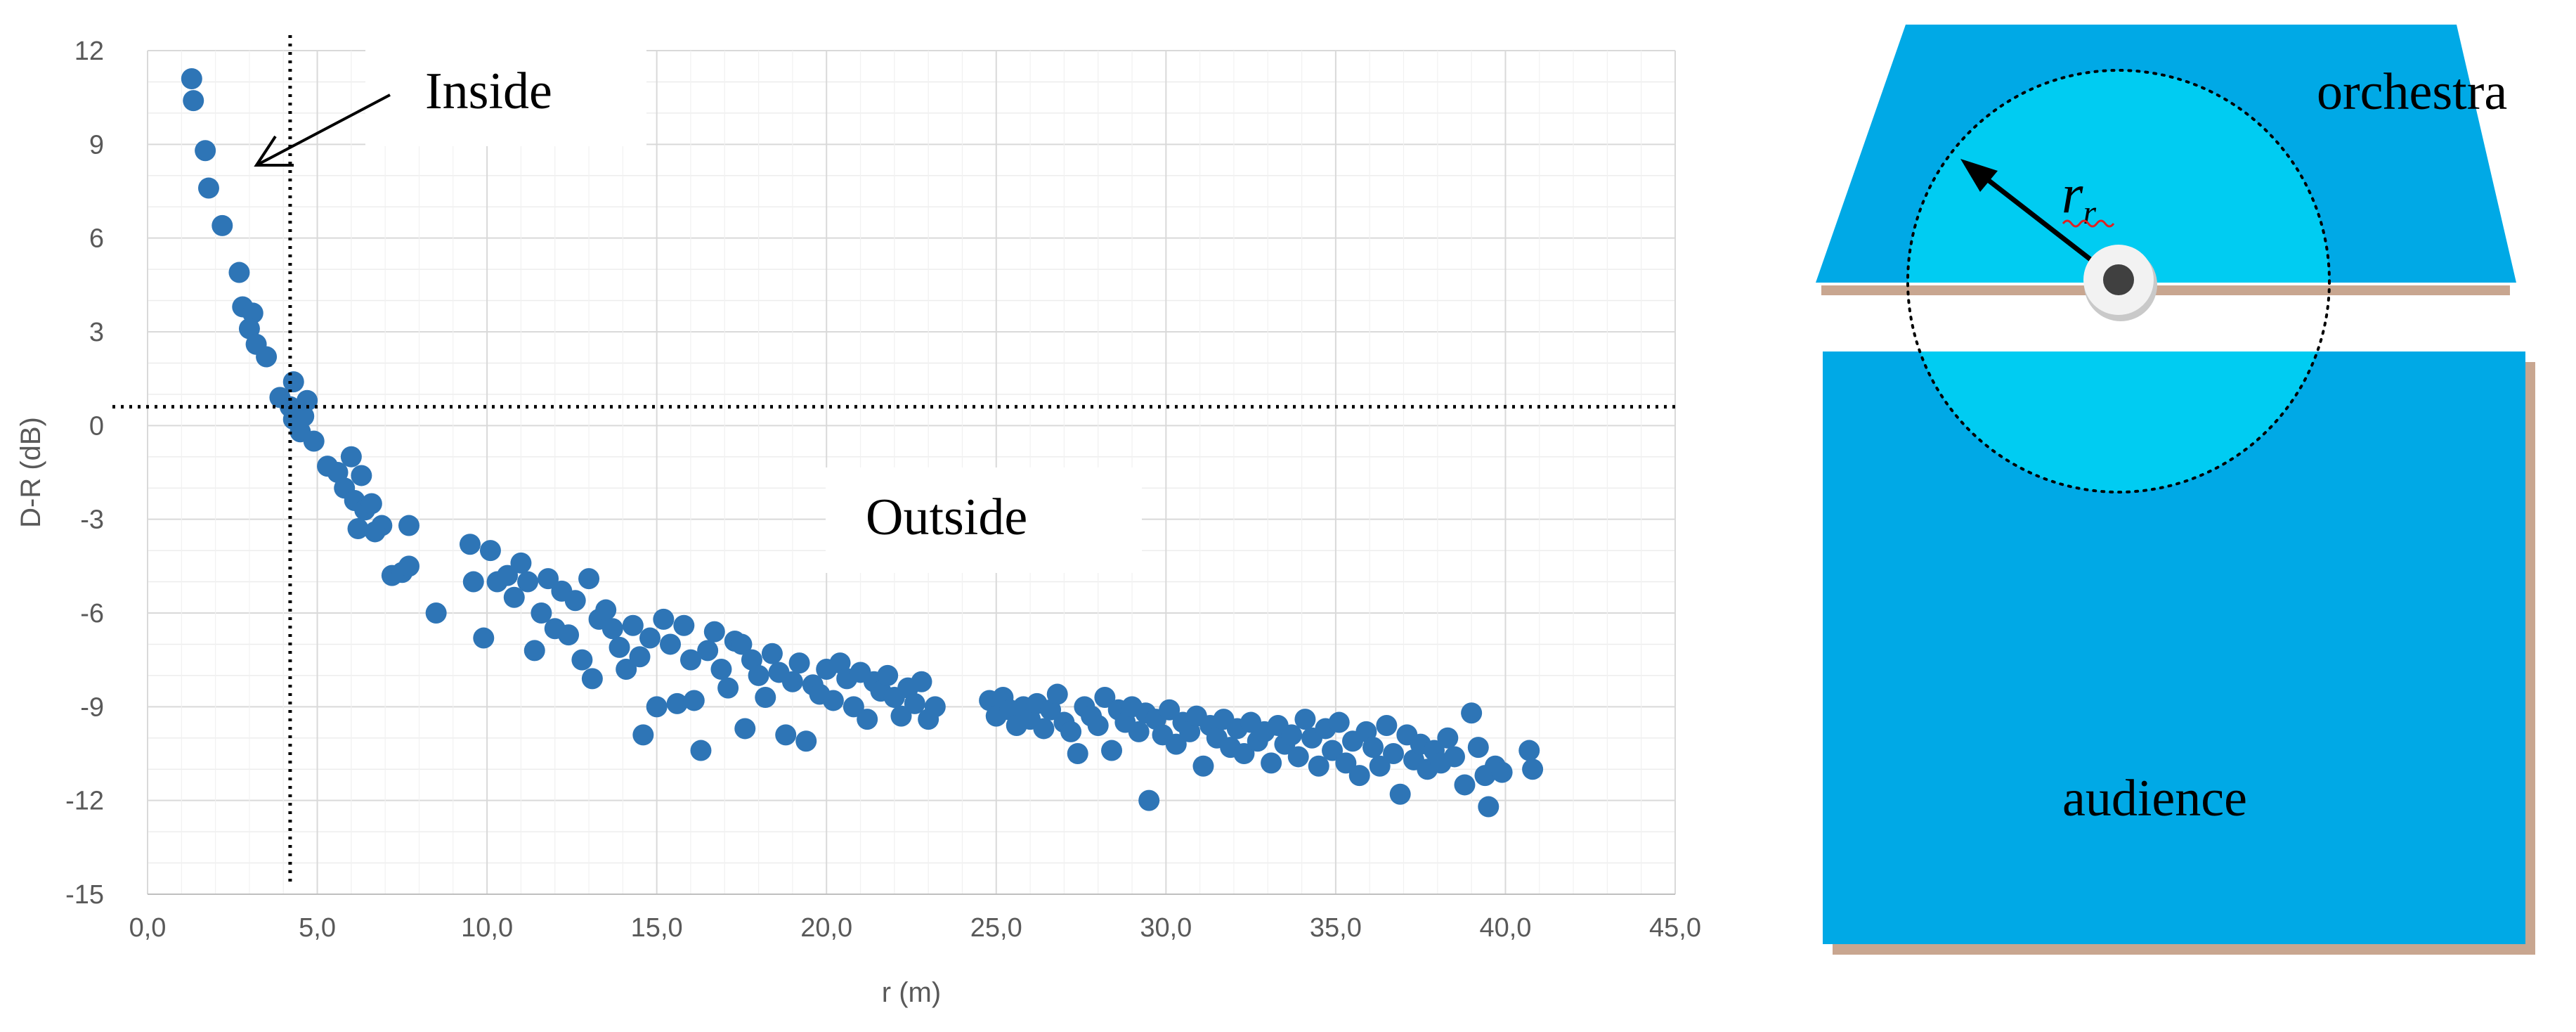 This screenshot has height=1032, width=2576. Describe the element at coordinates (2154, 798) in the screenshot. I see `audience-label: audience` at that location.